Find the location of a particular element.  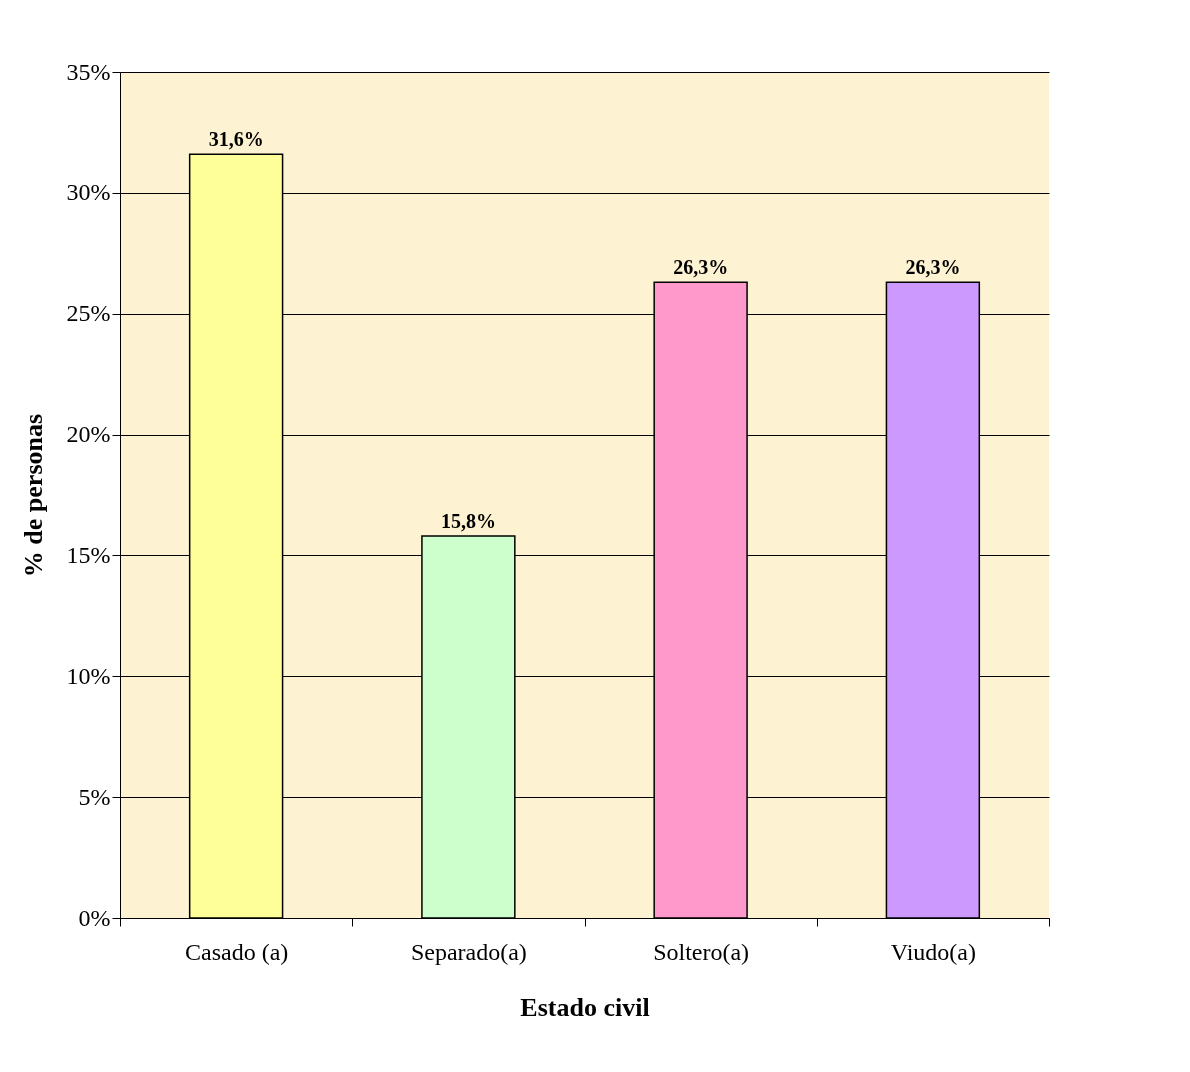

y-tick-label: 5% is located at coordinates (94, 796).